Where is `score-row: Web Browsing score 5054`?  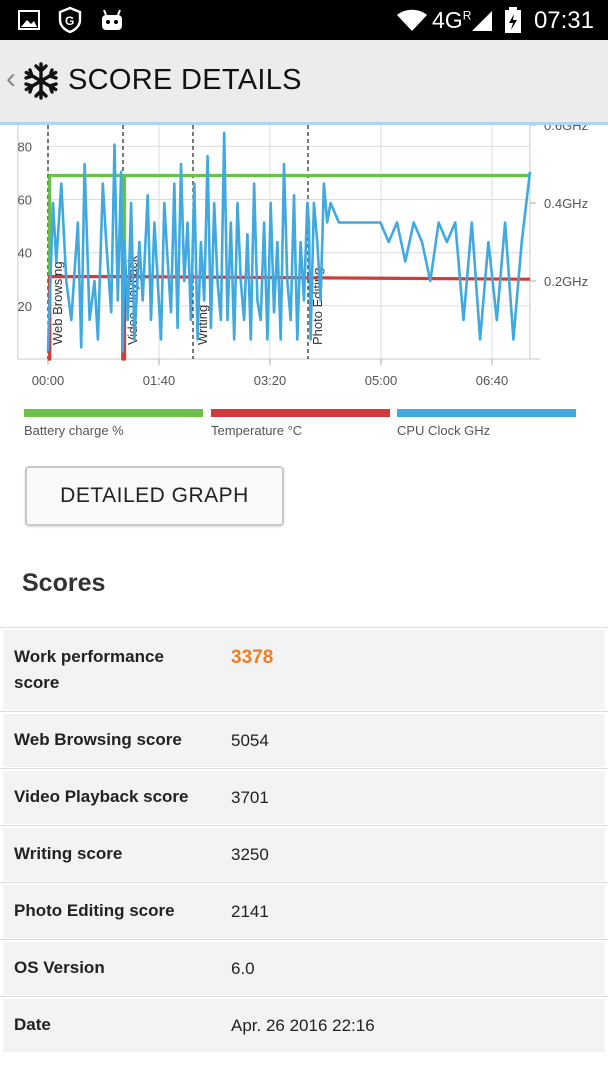
score-row: Web Browsing score 5054 is located at coordinates (304, 740).